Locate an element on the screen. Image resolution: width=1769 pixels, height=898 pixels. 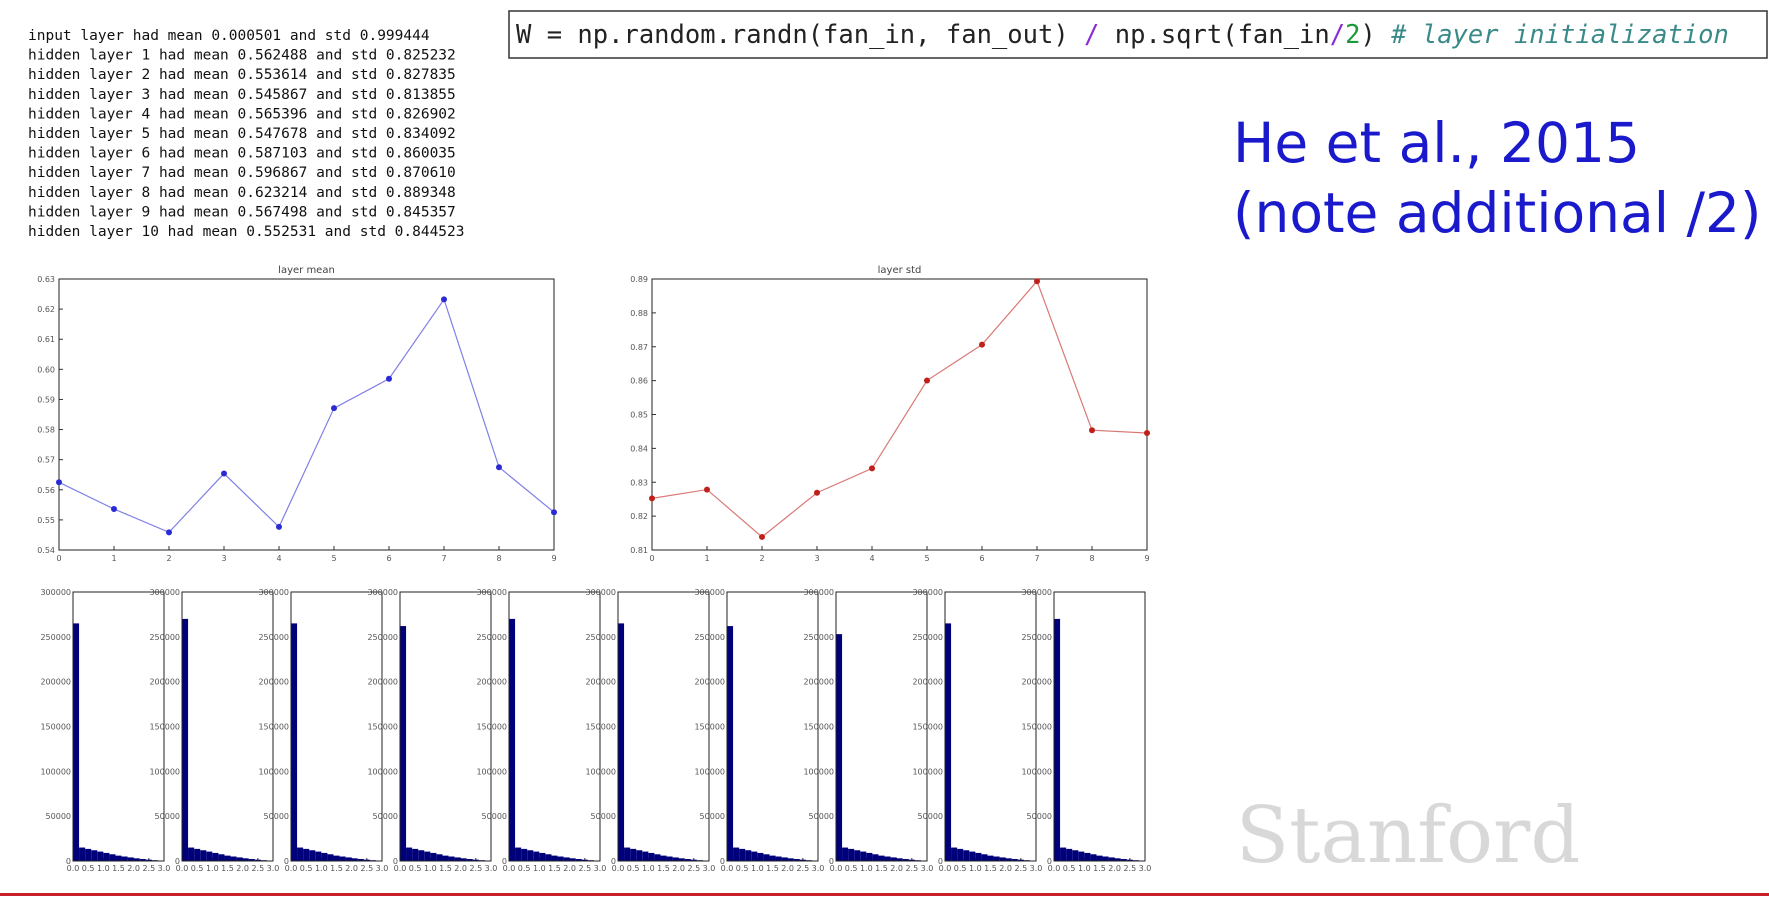
x-tick-label: 9 is located at coordinates (1146, 558).